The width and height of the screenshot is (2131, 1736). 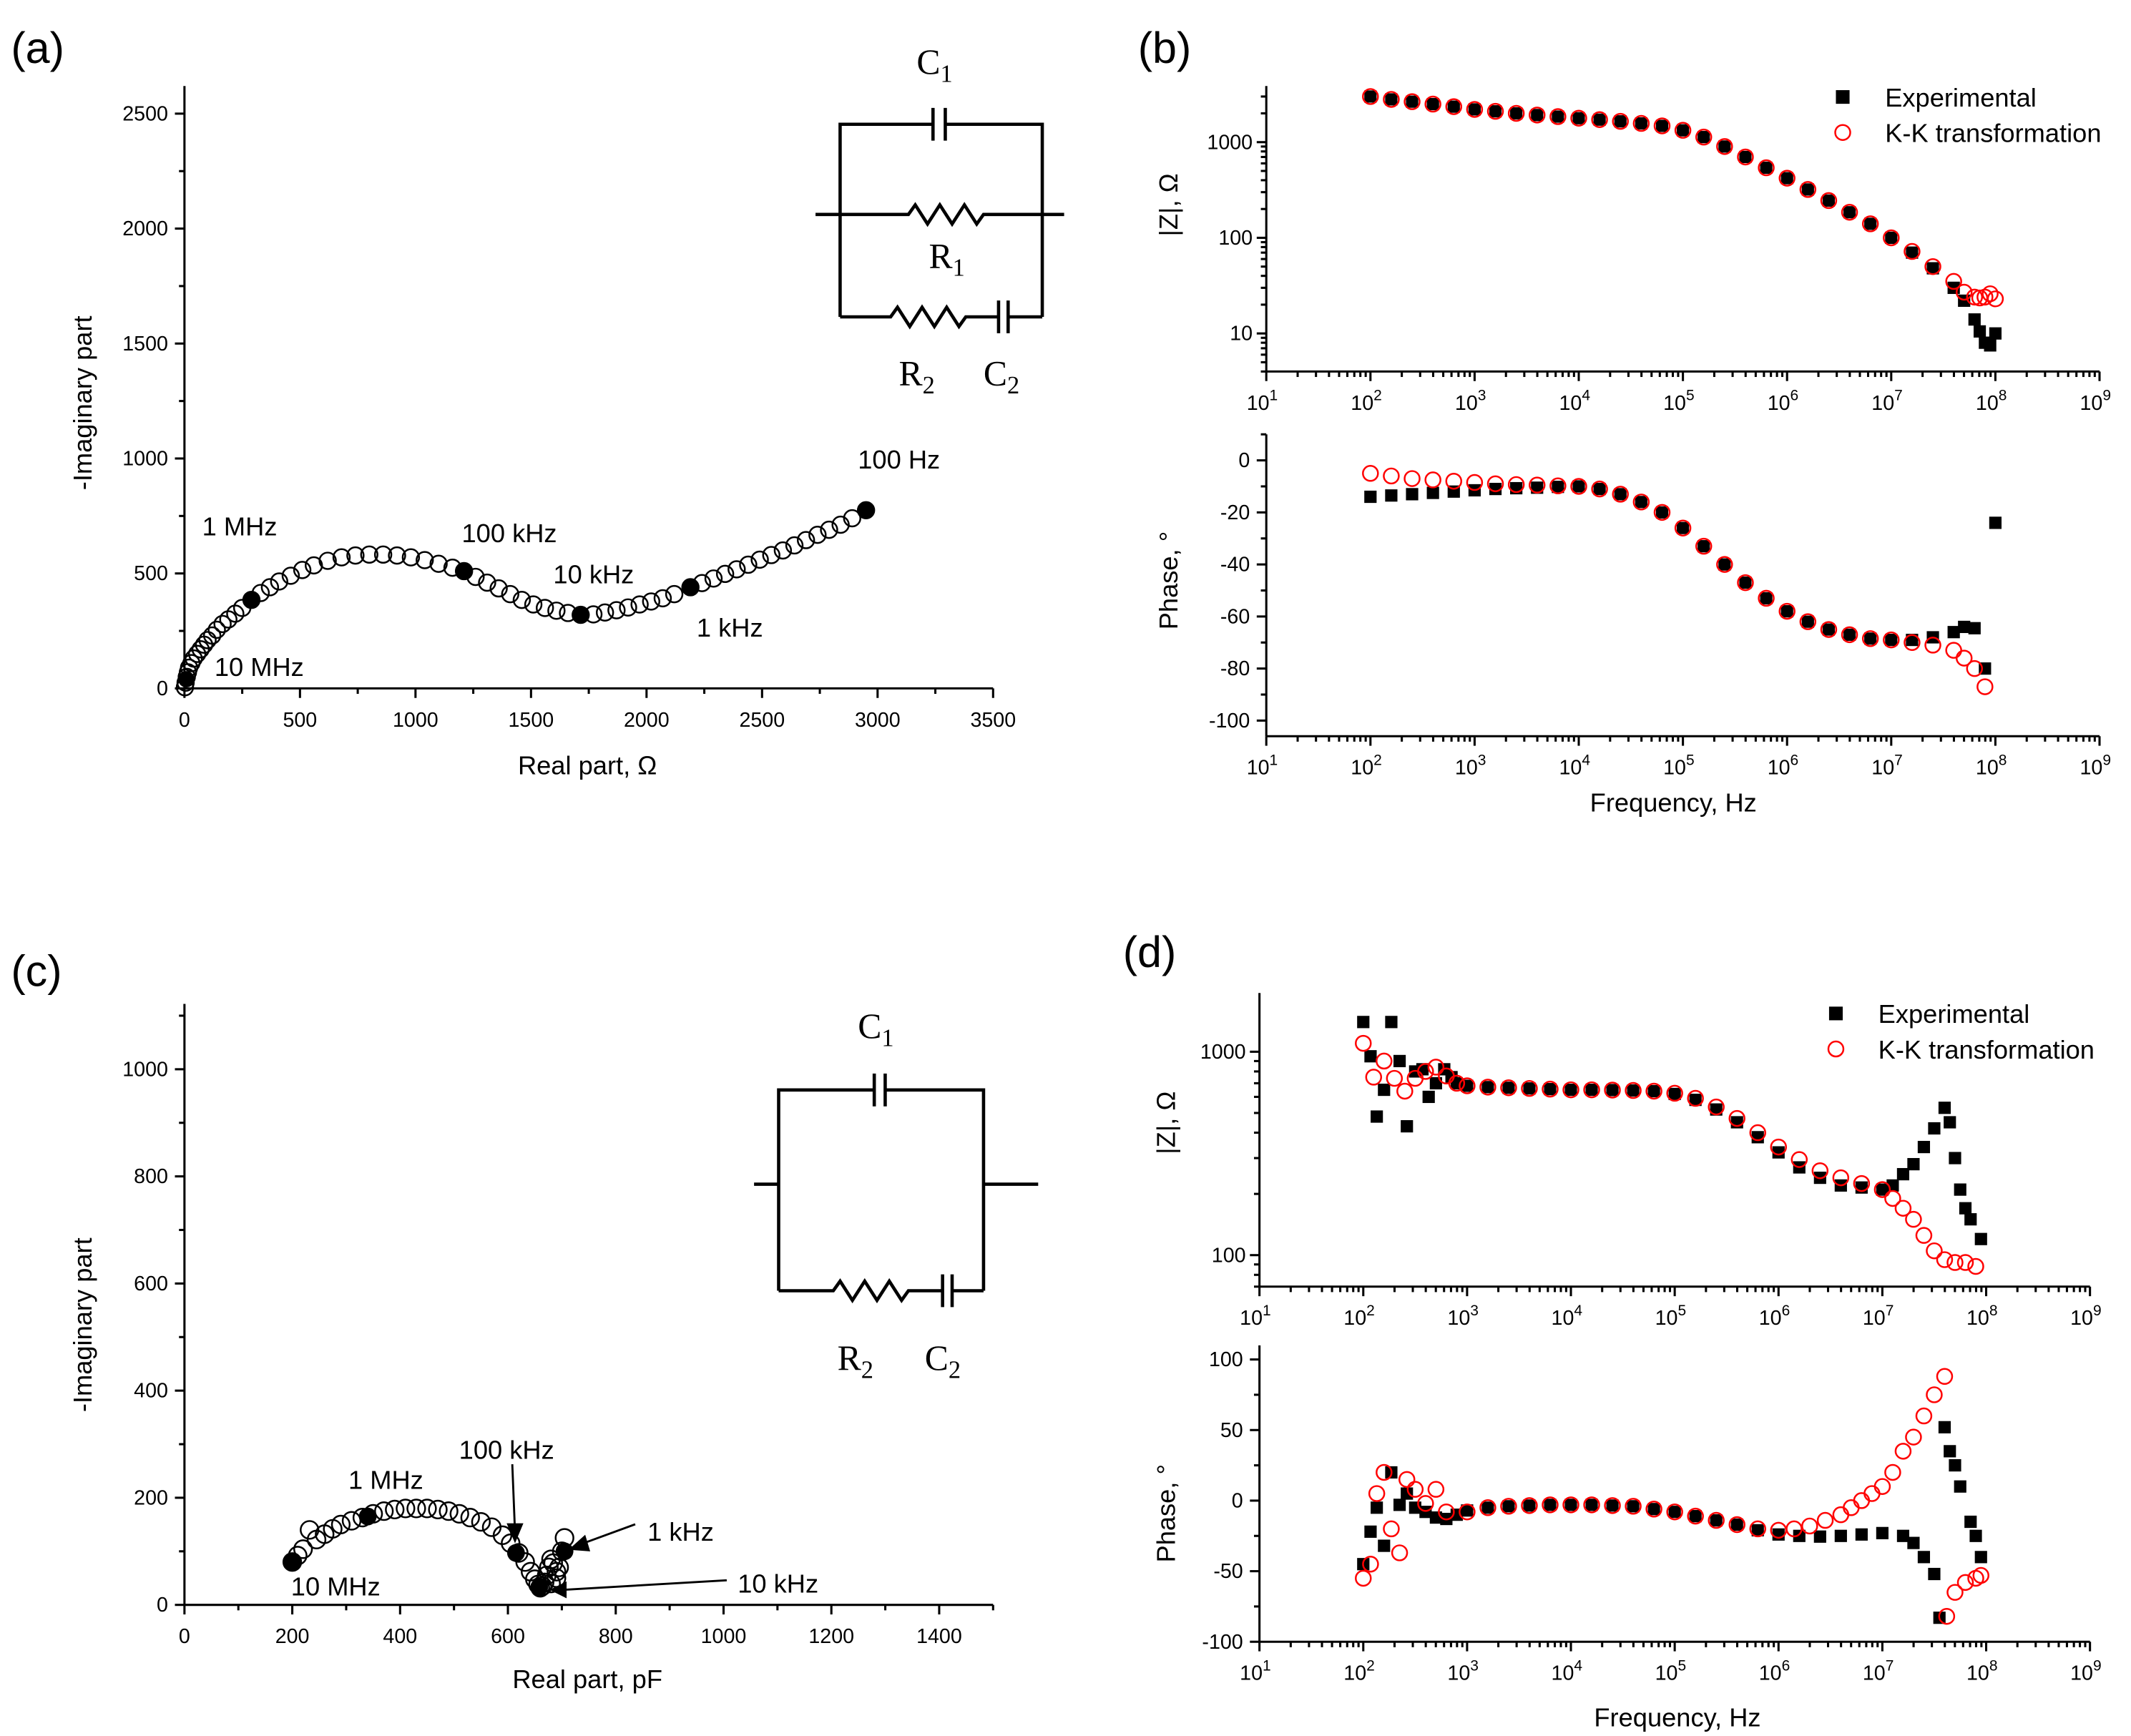 I want to click on y-tick-label: 1500, so click(x=145, y=344).